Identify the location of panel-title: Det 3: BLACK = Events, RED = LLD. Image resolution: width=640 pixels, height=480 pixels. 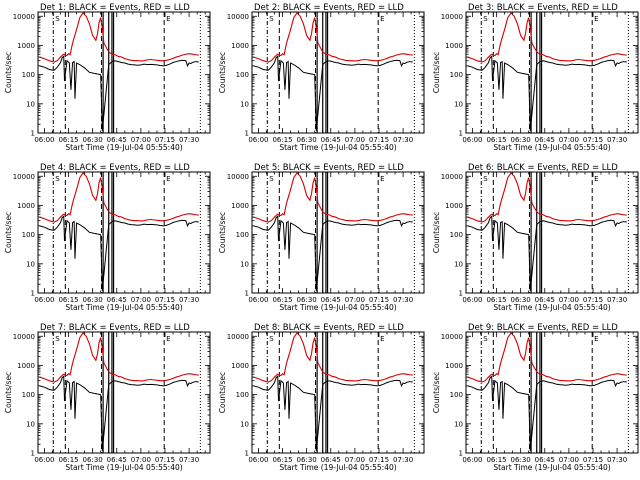
(543, 8).